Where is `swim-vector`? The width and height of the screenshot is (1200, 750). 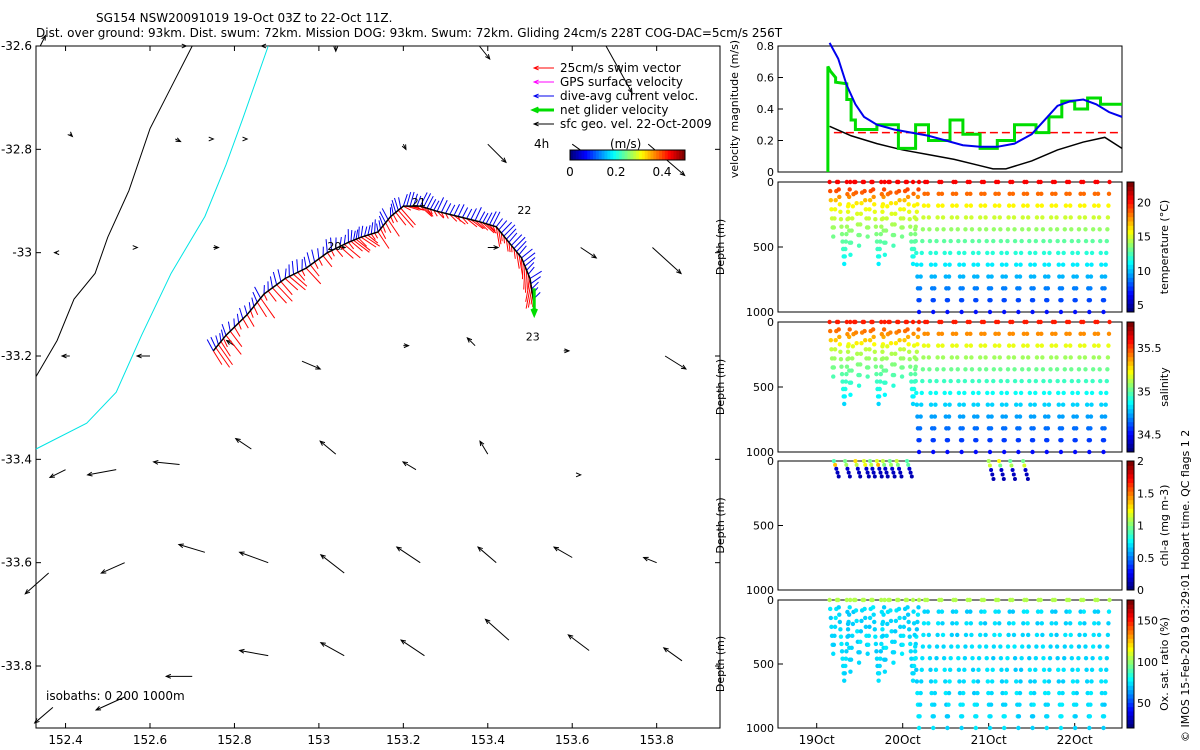 swim-vector is located at coordinates (372, 241).